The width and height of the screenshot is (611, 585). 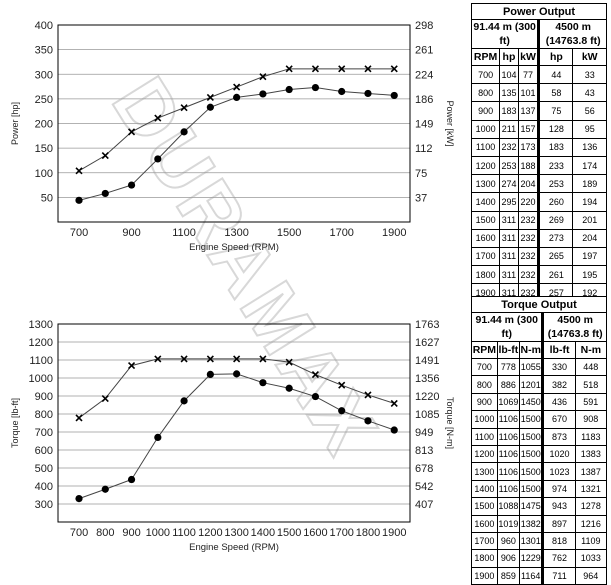 I want to click on table-cell: 260, so click(x=555, y=202).